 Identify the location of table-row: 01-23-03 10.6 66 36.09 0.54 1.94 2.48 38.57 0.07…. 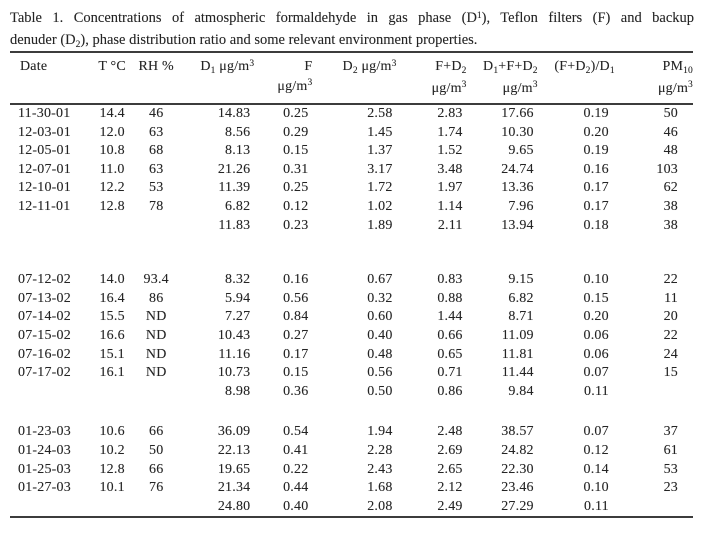
(351, 432).